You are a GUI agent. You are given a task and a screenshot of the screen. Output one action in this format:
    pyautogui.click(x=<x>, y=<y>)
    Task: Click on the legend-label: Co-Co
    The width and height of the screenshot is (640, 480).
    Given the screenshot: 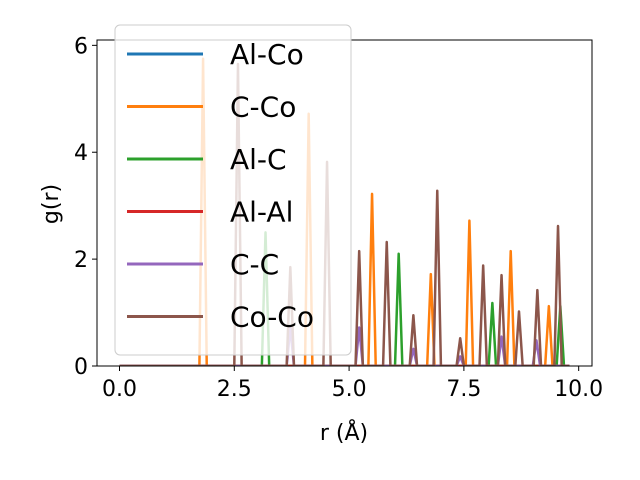 What is the action you would take?
    pyautogui.click(x=272, y=317)
    